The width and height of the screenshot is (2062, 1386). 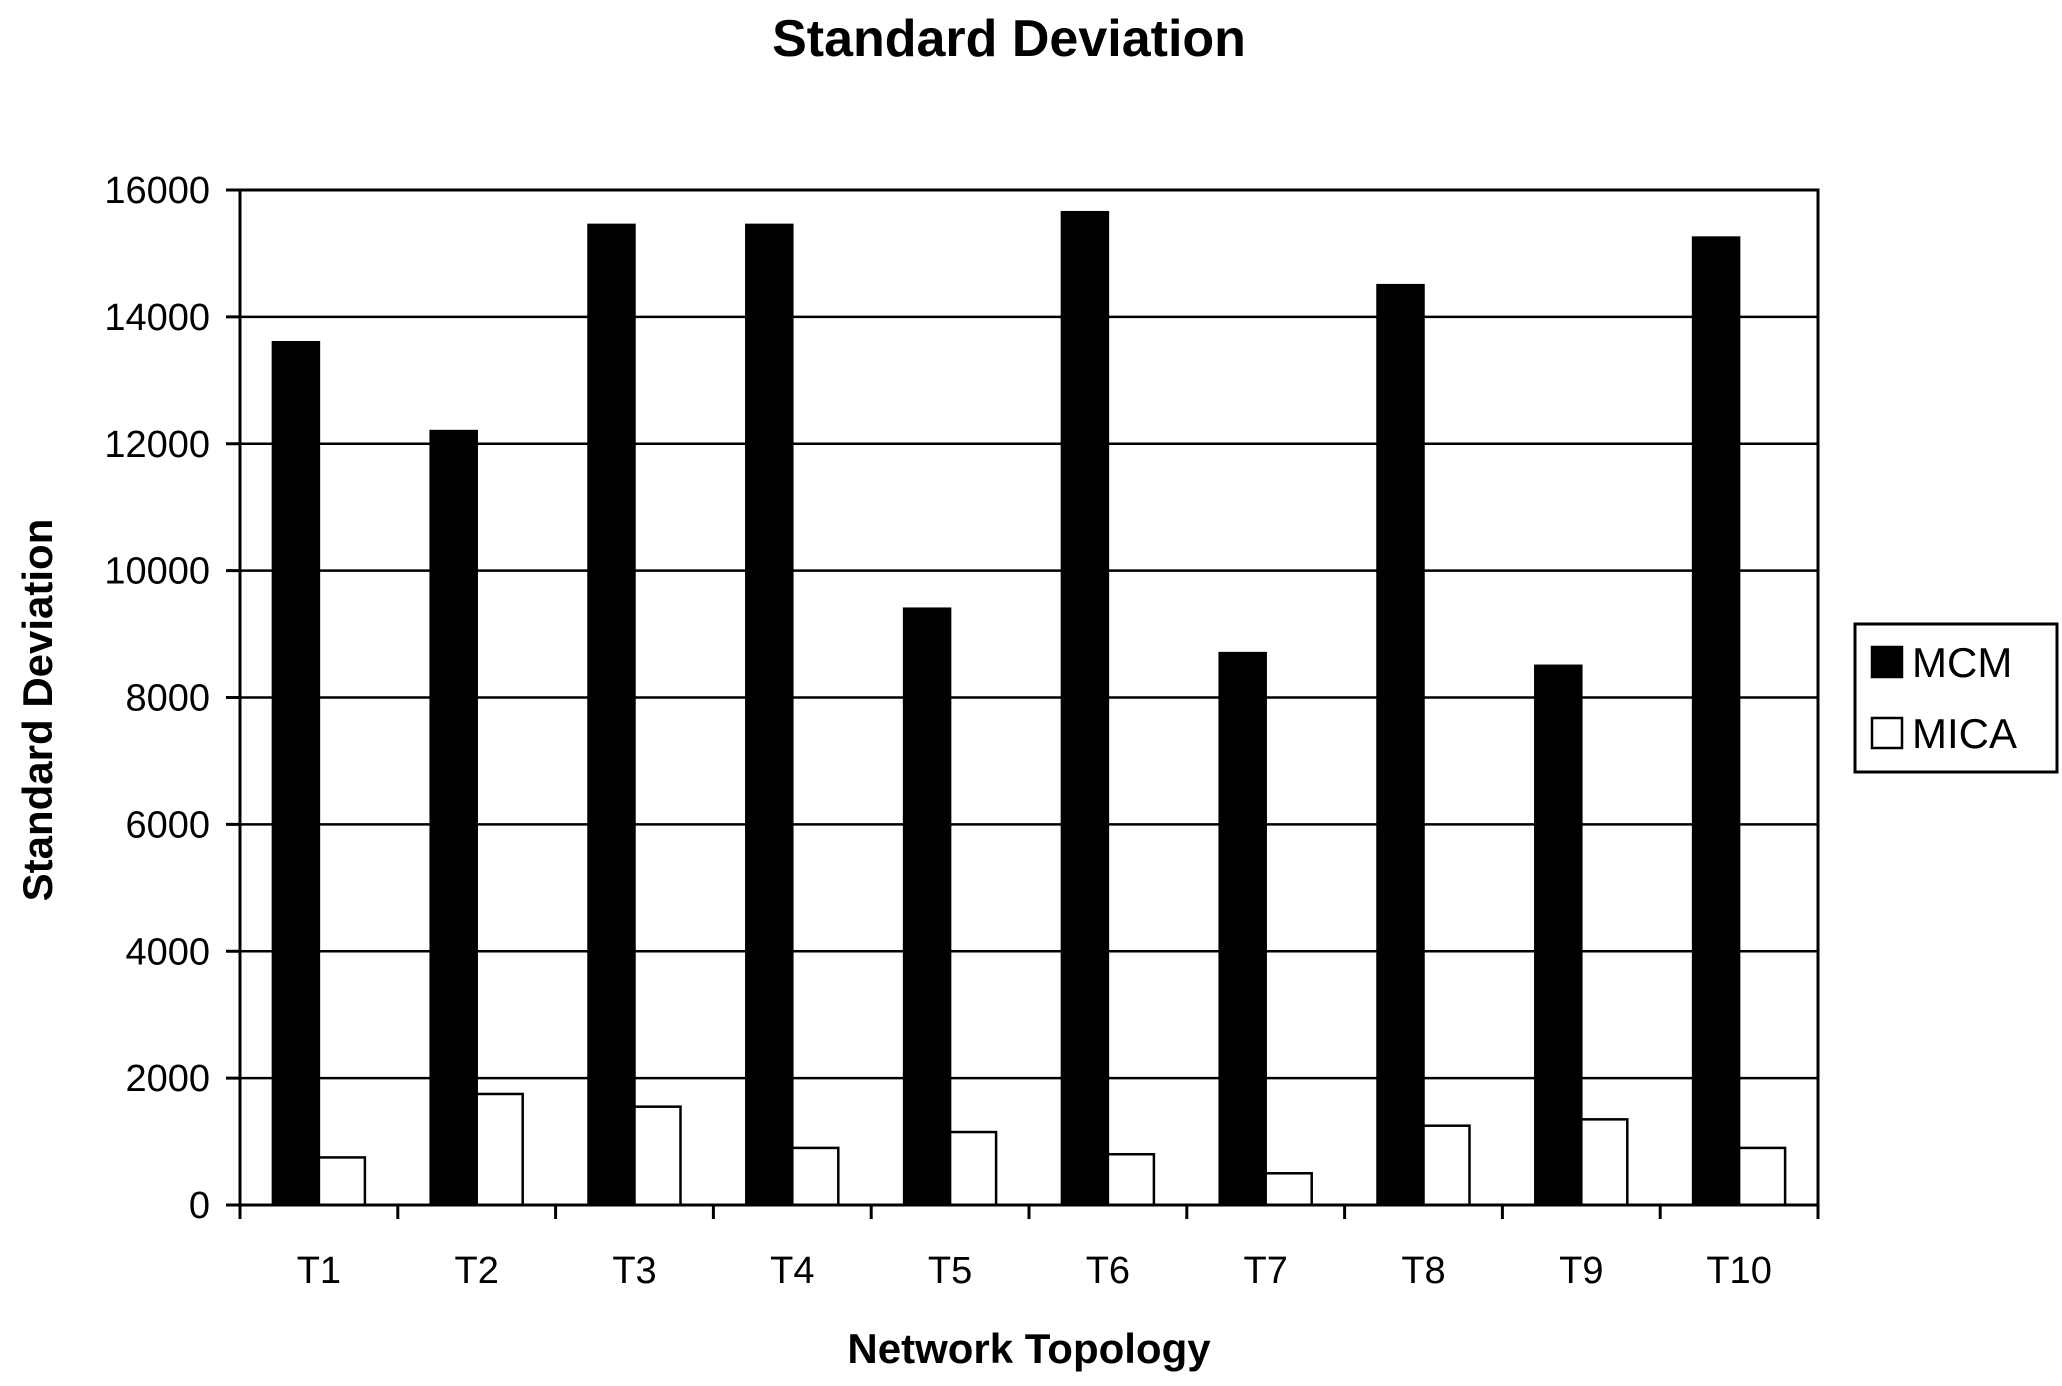 What do you see at coordinates (1887, 733) in the screenshot?
I see `legend-swatch-mica` at bounding box center [1887, 733].